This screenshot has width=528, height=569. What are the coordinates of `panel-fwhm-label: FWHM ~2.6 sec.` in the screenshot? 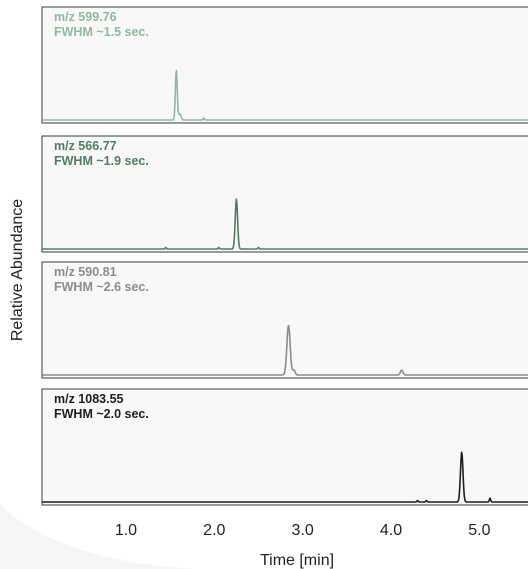 It's located at (101, 287).